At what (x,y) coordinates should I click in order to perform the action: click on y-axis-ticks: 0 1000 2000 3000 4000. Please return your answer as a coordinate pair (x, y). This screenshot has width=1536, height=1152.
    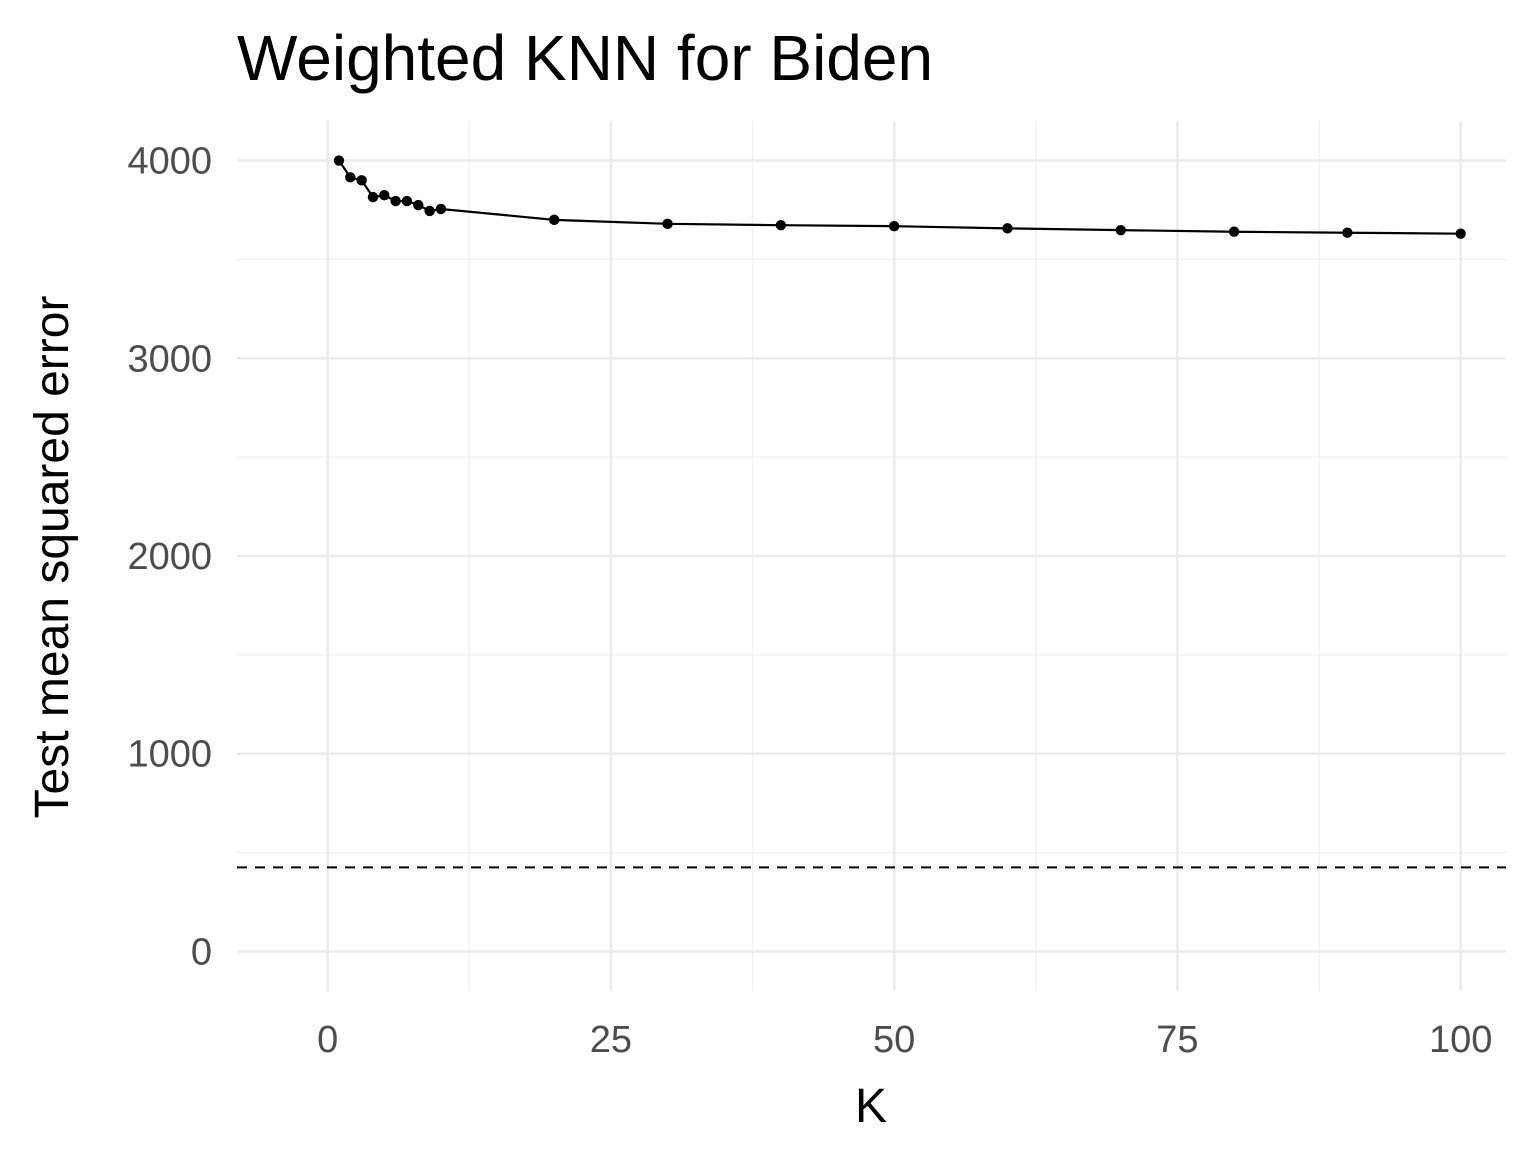
    Looking at the image, I should click on (169, 557).